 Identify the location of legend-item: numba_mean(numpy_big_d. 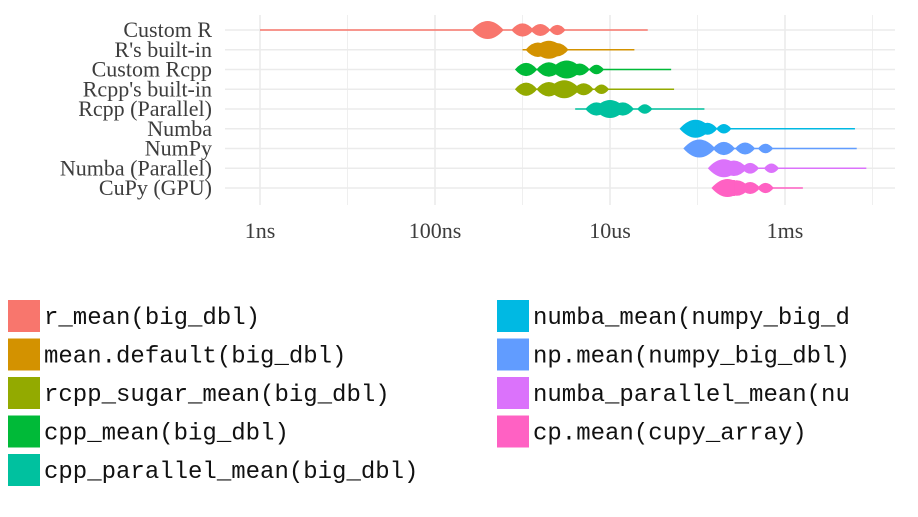
(673, 316).